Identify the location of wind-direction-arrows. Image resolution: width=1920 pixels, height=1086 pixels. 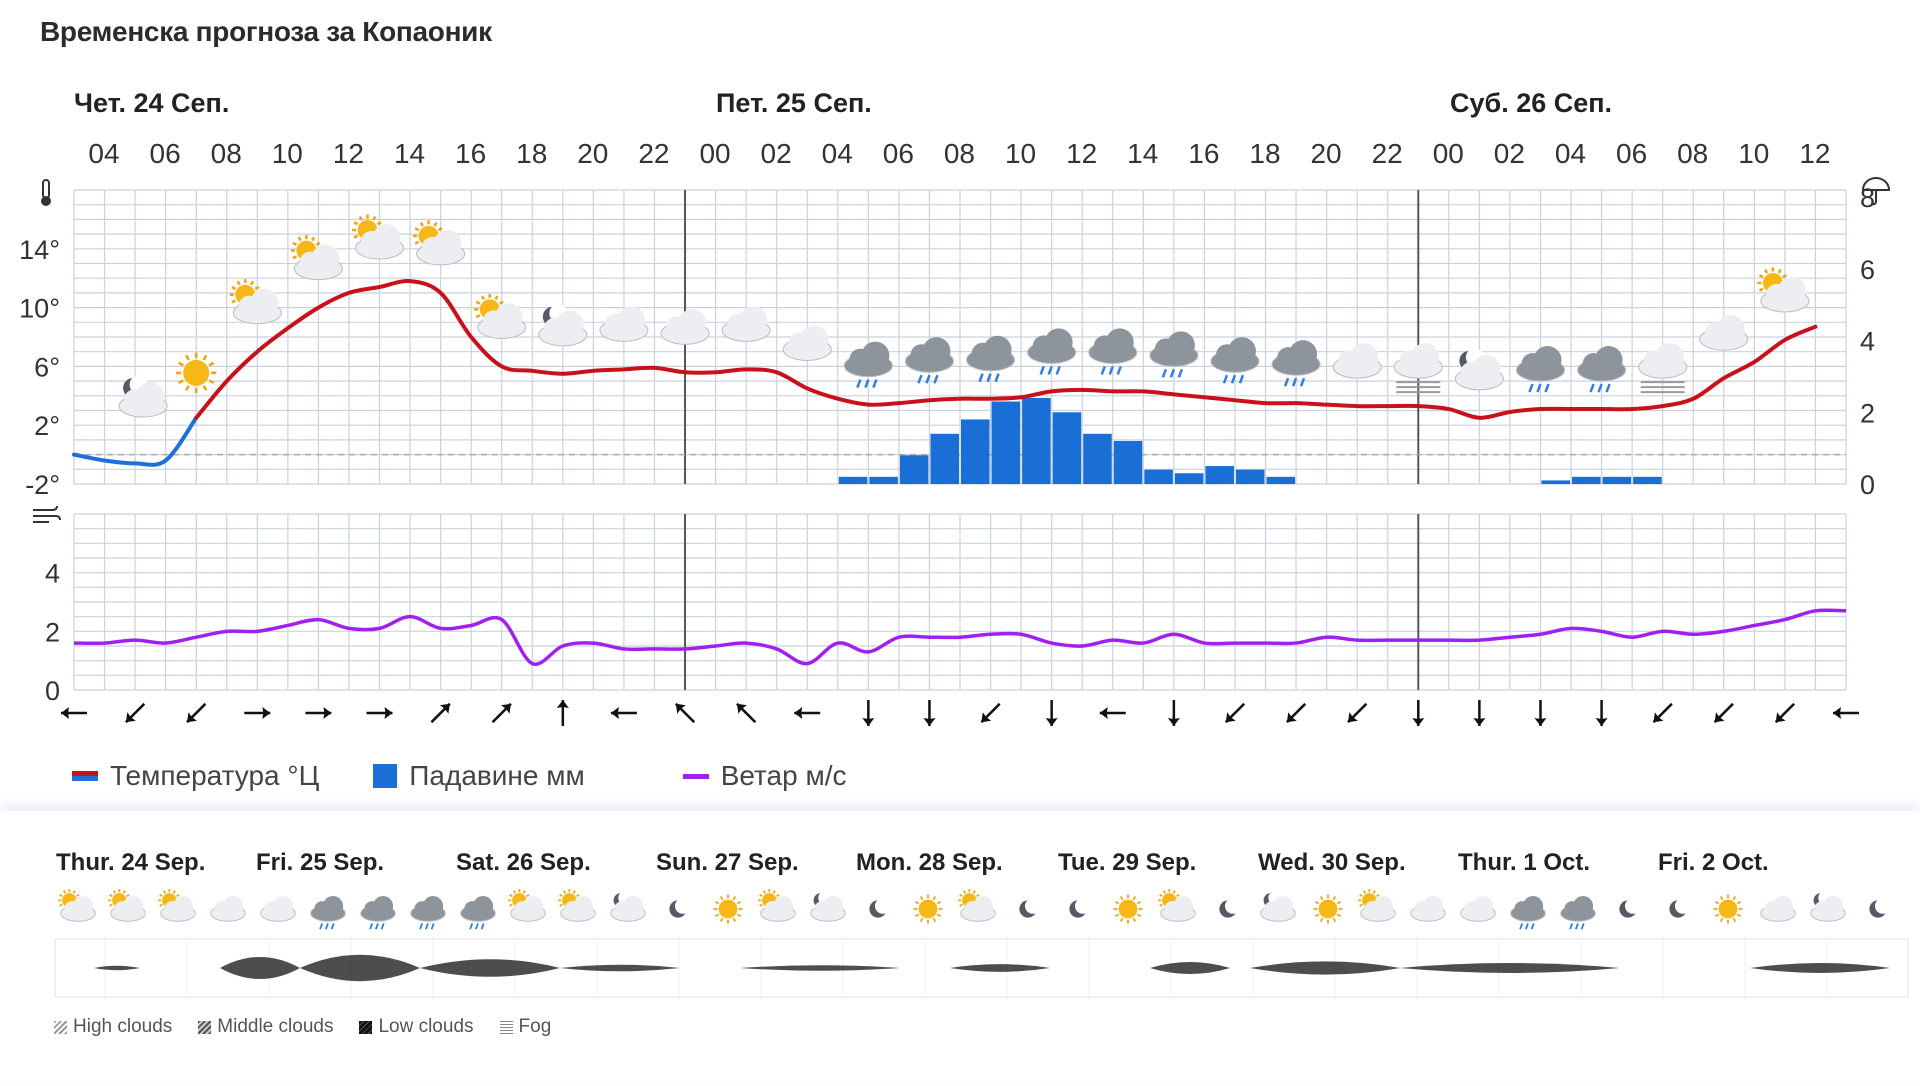
(960, 713).